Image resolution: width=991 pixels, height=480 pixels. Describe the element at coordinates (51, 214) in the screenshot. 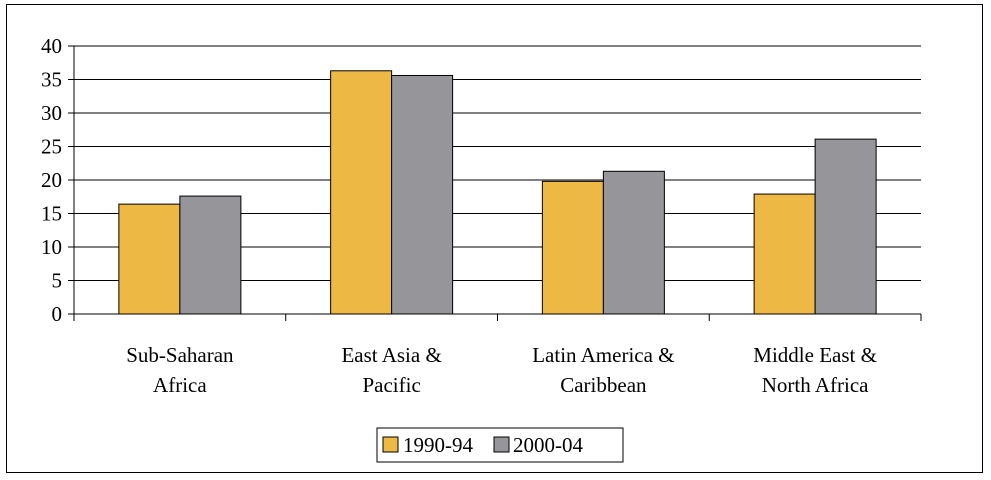

I see `y-tick-label: 15` at that location.